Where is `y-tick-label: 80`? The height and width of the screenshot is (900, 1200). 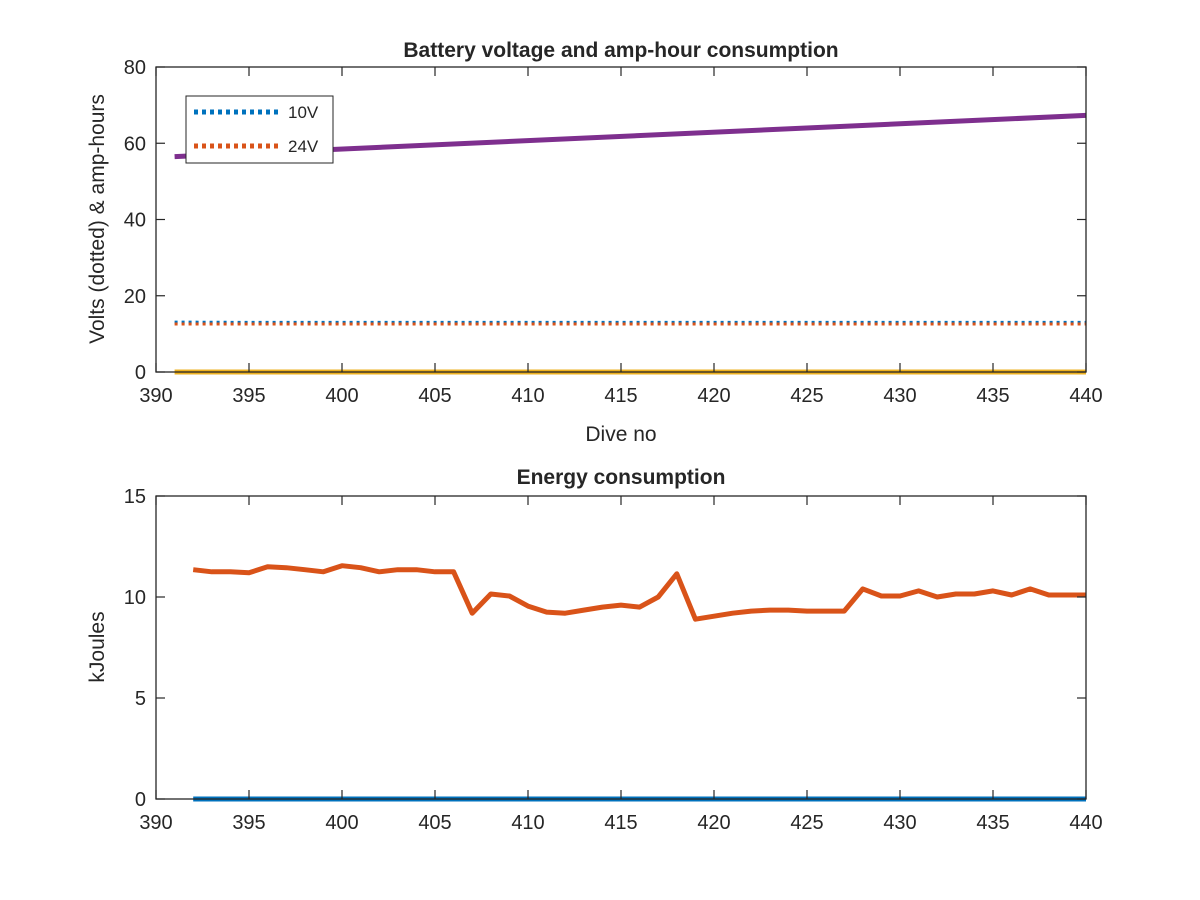 y-tick-label: 80 is located at coordinates (135, 68).